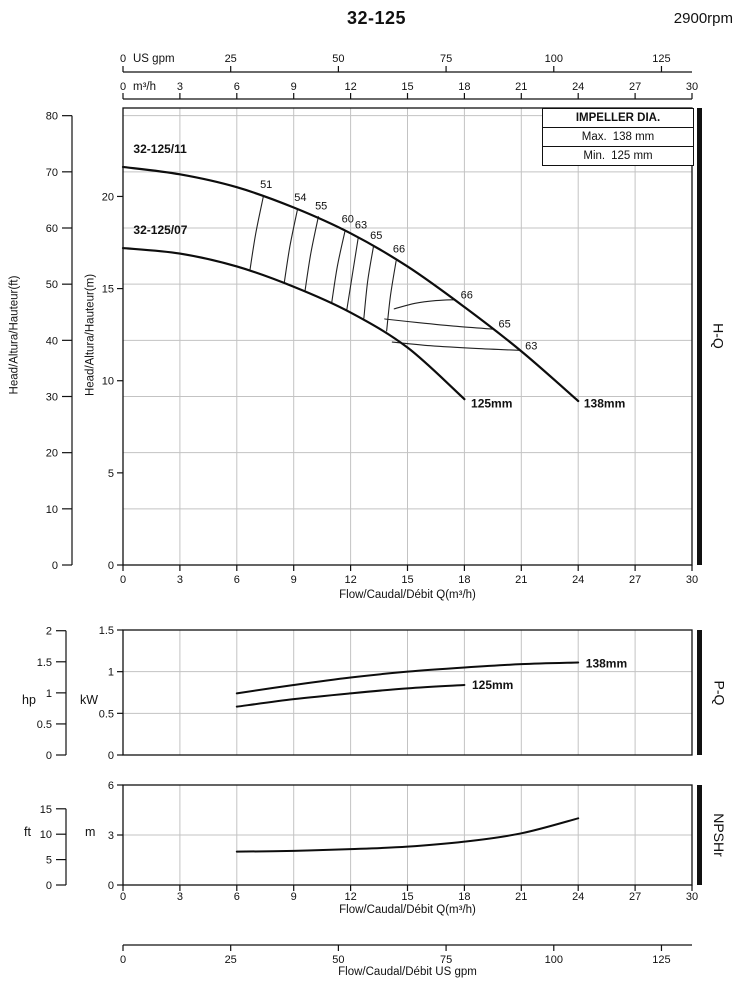 The height and width of the screenshot is (1000, 753). I want to click on kw-tick-label: 0.5, so click(106, 714).